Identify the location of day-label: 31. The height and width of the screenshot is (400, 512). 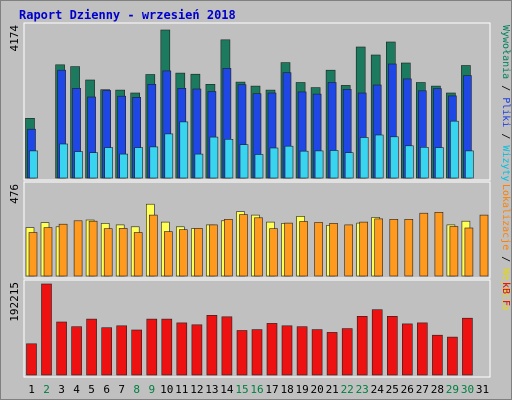
(482, 389).